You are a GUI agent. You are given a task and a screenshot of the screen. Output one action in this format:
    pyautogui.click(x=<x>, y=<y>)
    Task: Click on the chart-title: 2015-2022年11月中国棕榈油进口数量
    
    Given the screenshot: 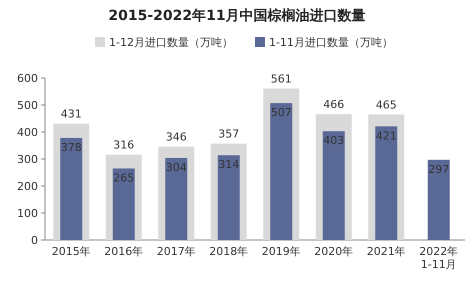 What is the action you would take?
    pyautogui.click(x=237, y=15)
    